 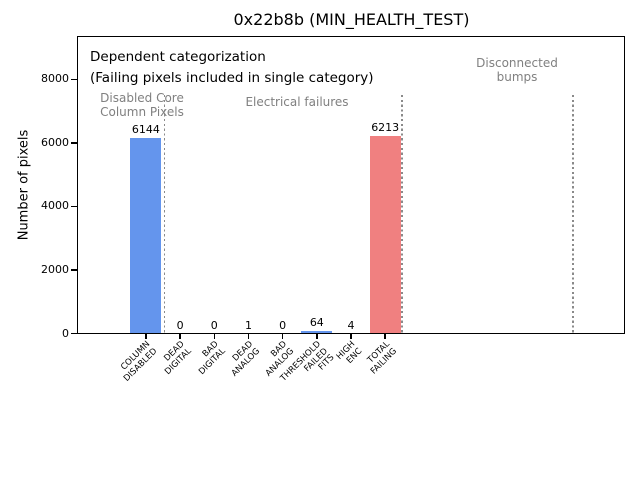 I want to click on y-tick-label: 2000, so click(x=55, y=269).